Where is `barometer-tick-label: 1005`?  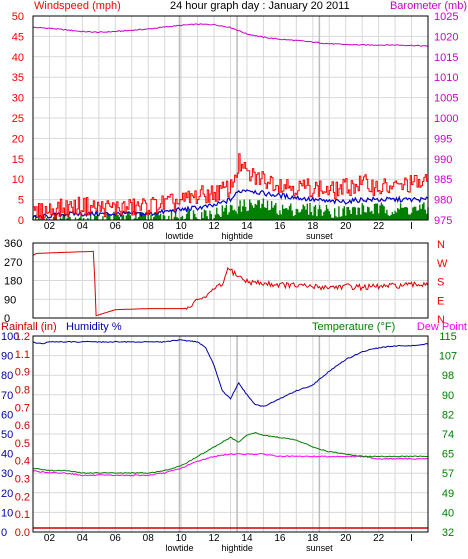
barometer-tick-label: 1005 is located at coordinates (446, 99).